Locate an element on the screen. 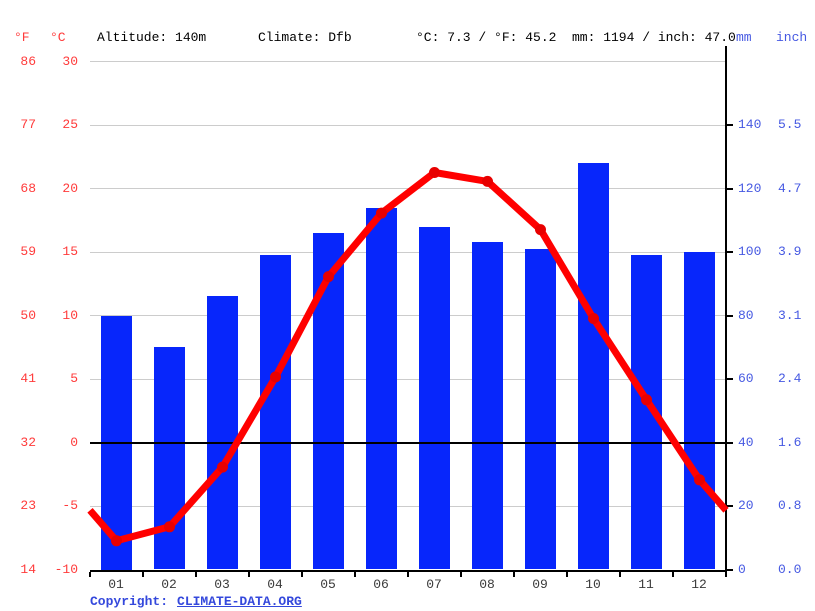 The height and width of the screenshot is (611, 815). header-altitude: Altitude: 140m is located at coordinates (152, 37).